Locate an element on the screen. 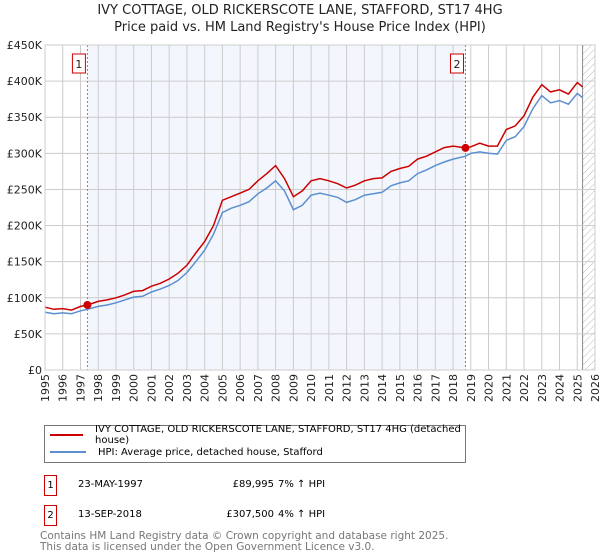 This screenshot has height=560, width=600. x-tick-label: 2019 is located at coordinates (471, 388).